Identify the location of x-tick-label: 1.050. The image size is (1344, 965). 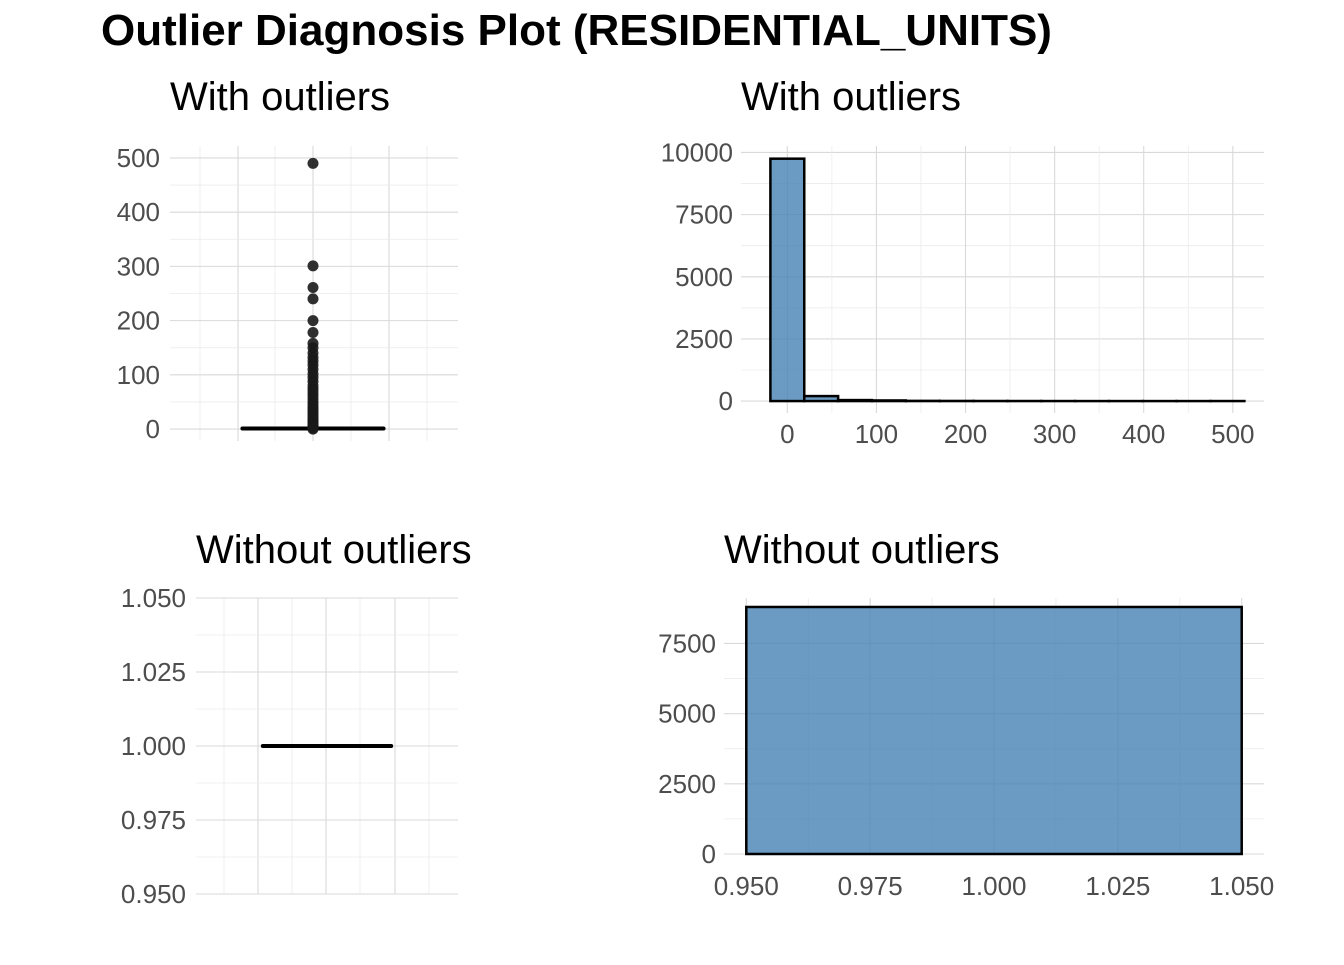
(1241, 886).